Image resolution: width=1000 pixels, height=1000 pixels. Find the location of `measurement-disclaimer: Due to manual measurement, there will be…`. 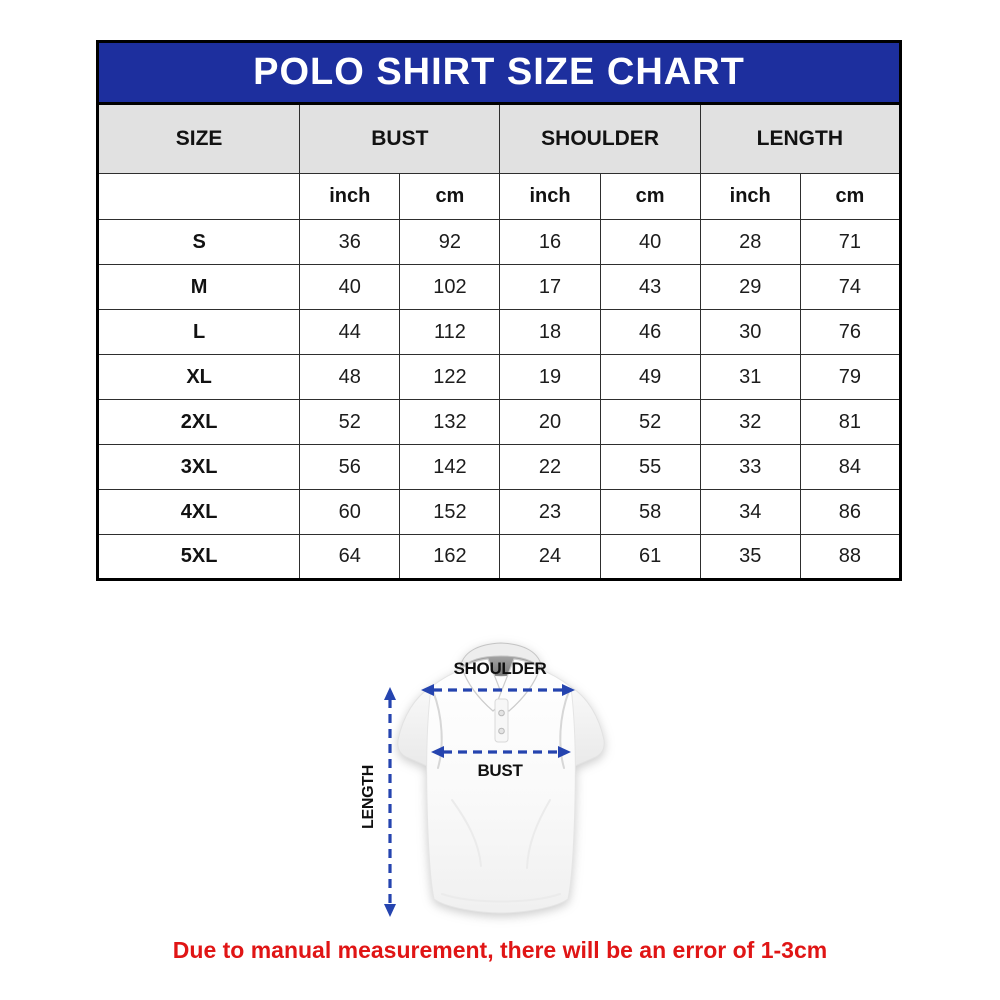

measurement-disclaimer: Due to manual measurement, there will be… is located at coordinates (500, 950).